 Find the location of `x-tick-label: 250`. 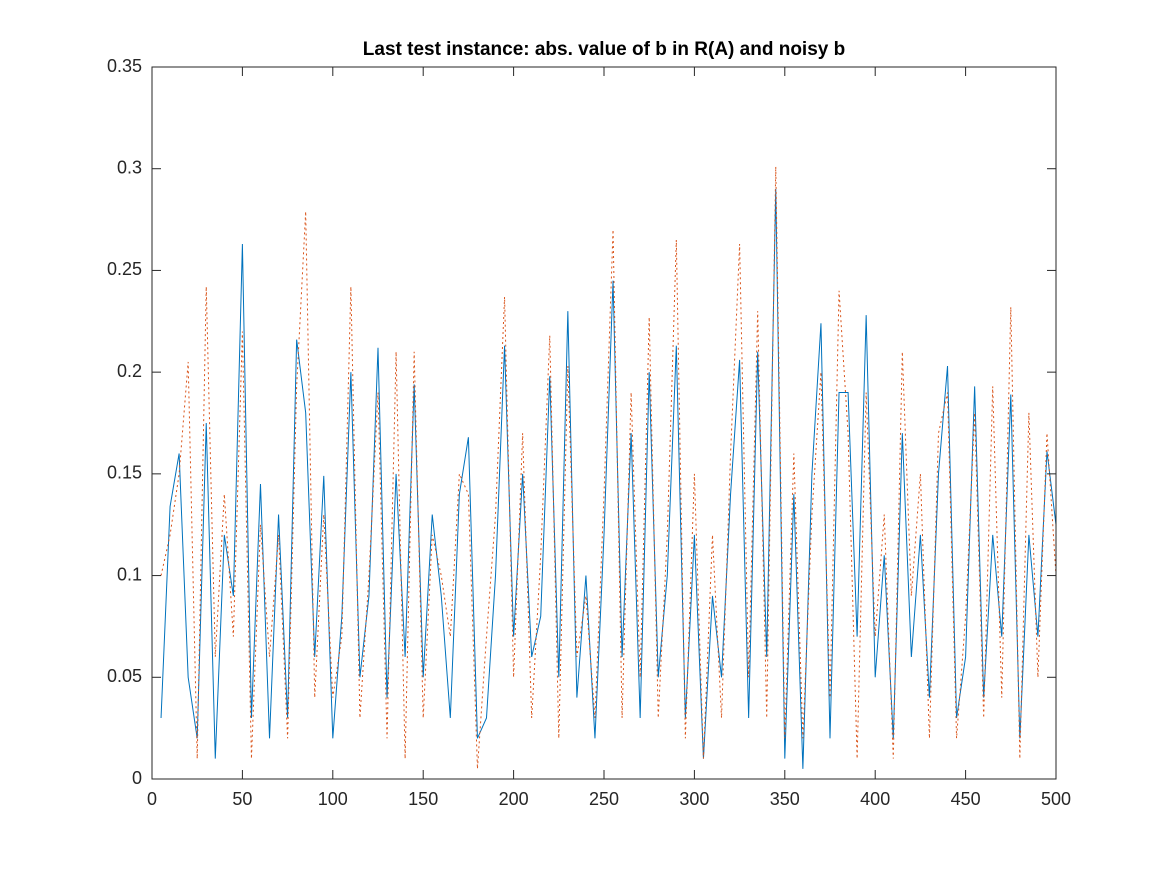

x-tick-label: 250 is located at coordinates (604, 799).